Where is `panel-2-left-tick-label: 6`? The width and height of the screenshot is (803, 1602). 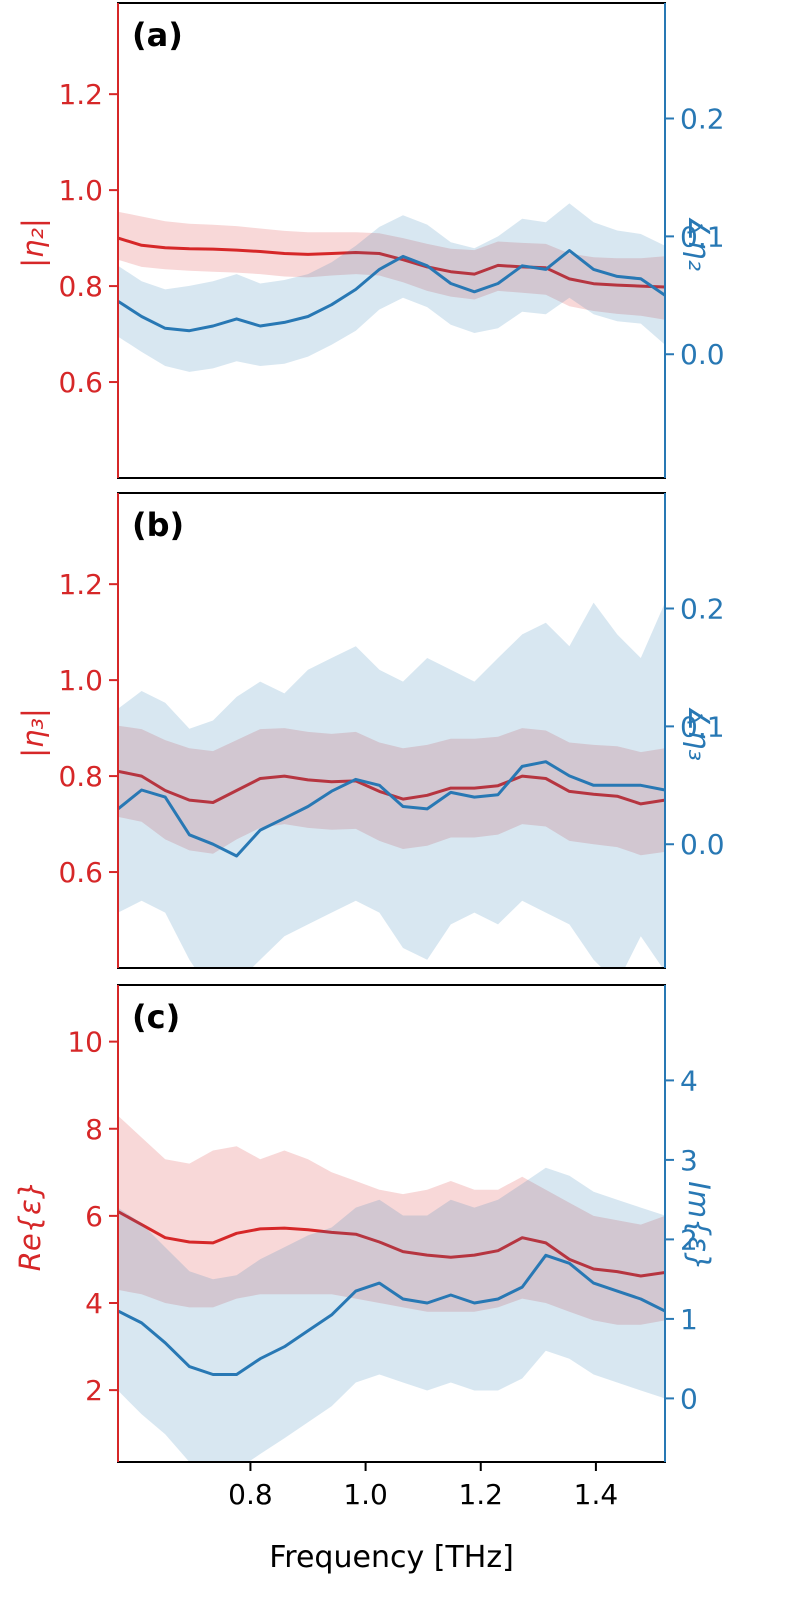 panel-2-left-tick-label: 6 is located at coordinates (94, 1216).